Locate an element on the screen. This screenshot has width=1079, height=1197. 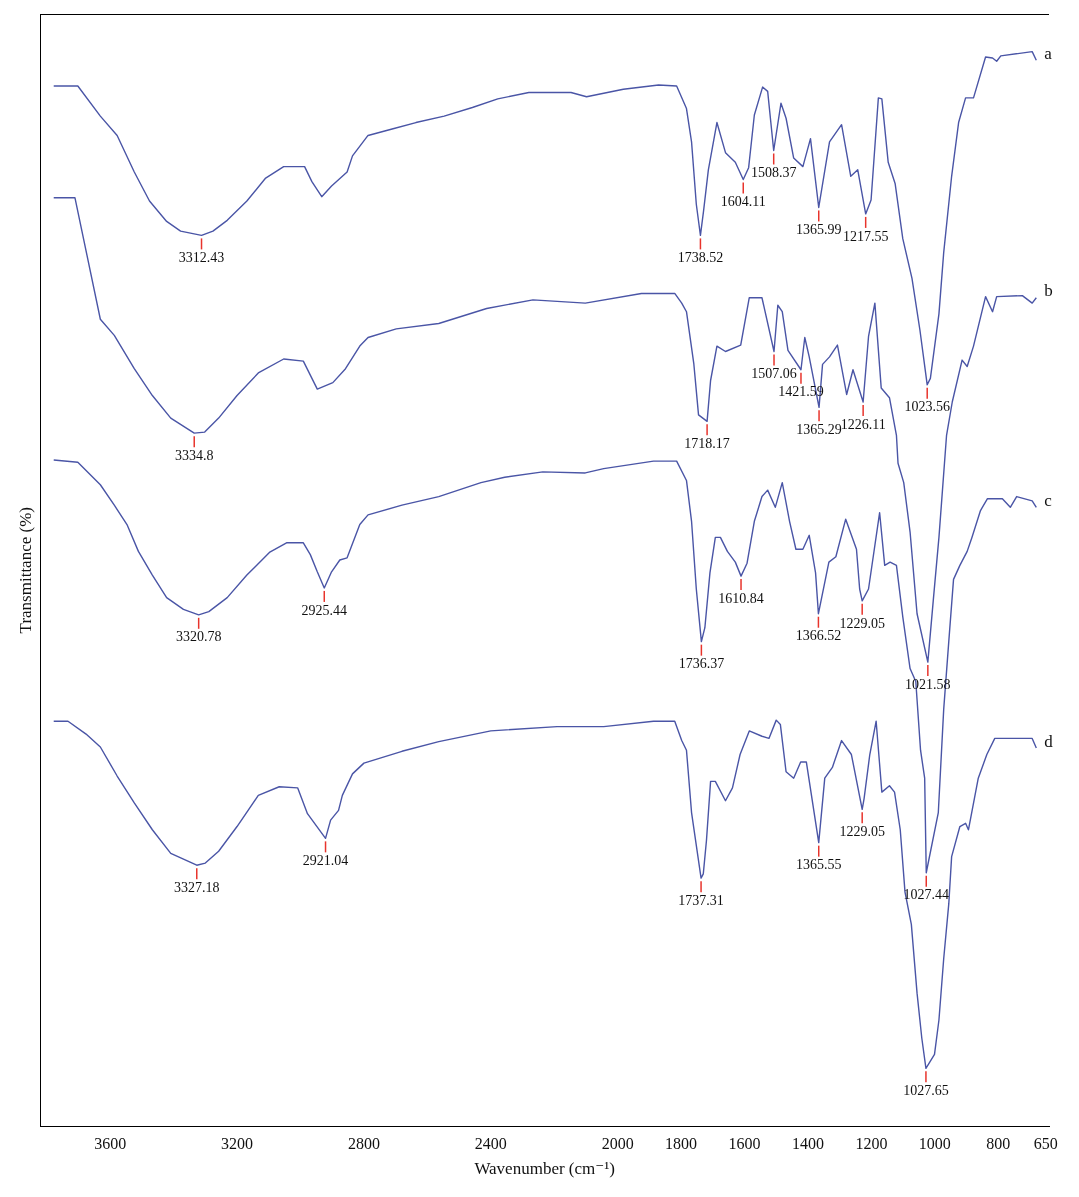
x-tick-label: 1200 is located at coordinates (871, 1144).